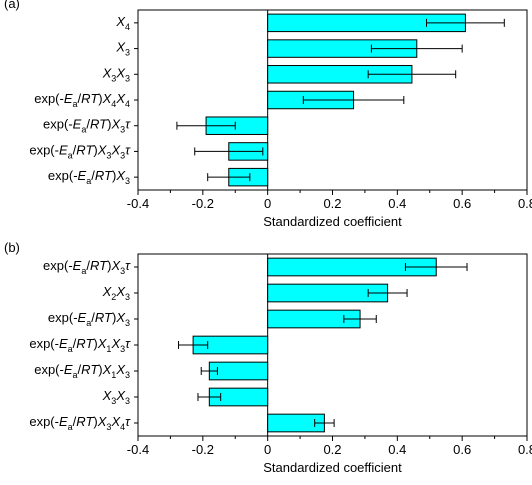  I want to click on bar, so click(238, 371).